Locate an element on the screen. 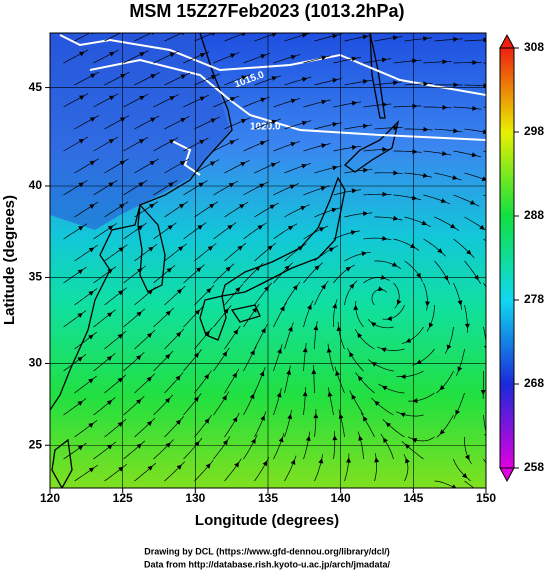 This screenshot has width=548, height=578. y-tick-label: 40 is located at coordinates (36, 185).